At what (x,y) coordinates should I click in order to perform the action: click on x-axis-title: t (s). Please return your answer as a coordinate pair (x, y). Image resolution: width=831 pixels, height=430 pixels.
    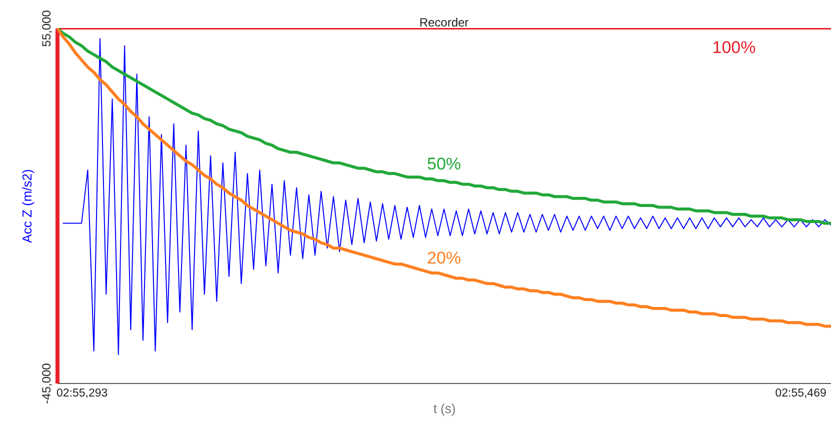
    Looking at the image, I should click on (444, 408).